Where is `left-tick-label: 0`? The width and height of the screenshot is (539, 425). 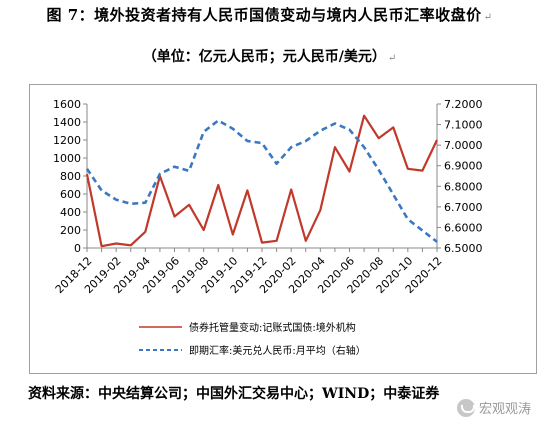 left-tick-label: 0 is located at coordinates (77, 248).